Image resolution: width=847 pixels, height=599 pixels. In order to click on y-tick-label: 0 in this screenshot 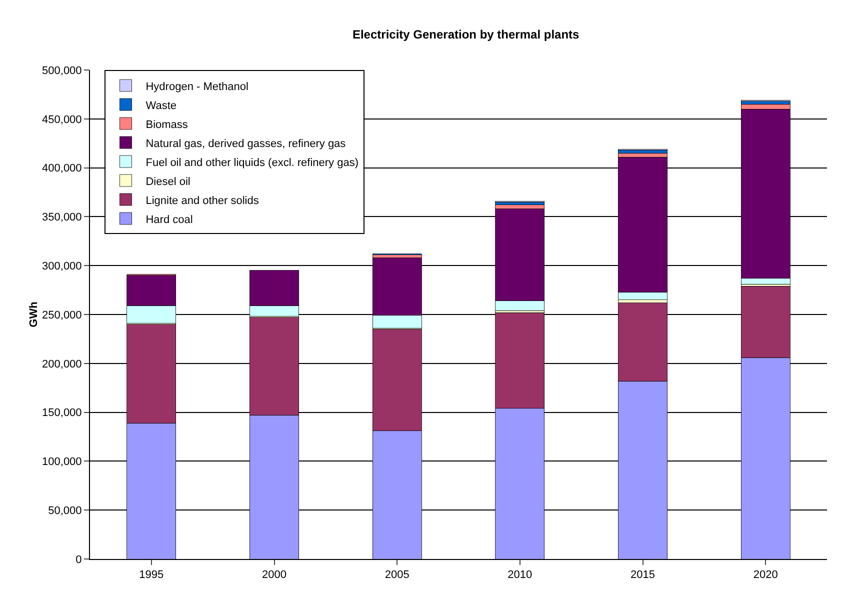, I will do `click(79, 560)`.